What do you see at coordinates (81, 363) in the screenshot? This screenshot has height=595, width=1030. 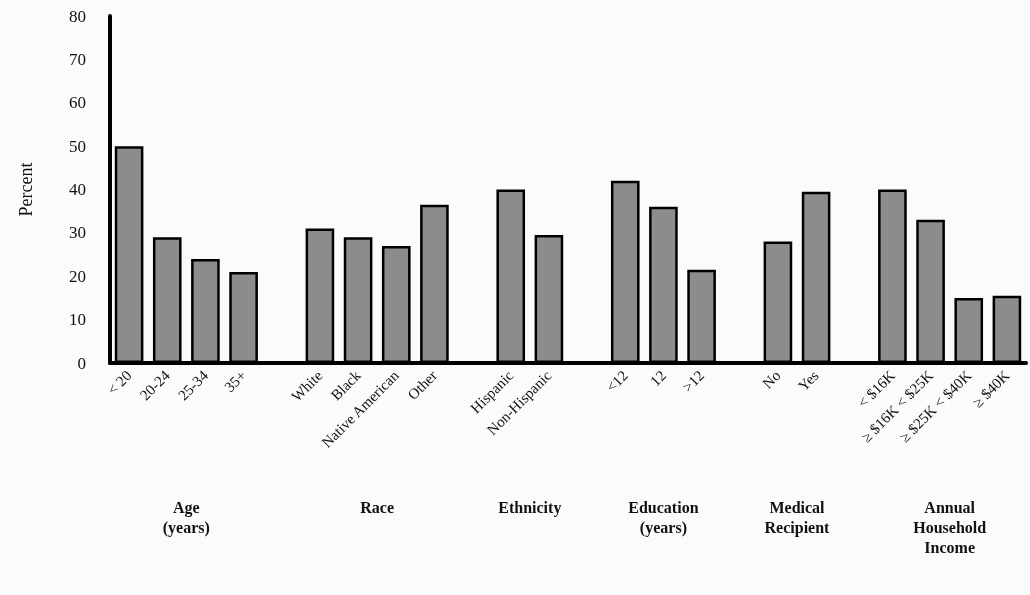 I see `y-tick-label: 0` at bounding box center [81, 363].